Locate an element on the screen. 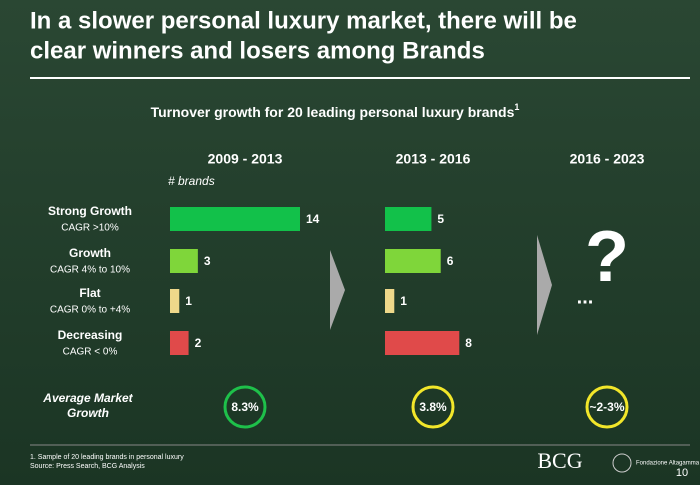 This screenshot has width=700, height=485. category-label: Strong Growth is located at coordinates (90, 211).